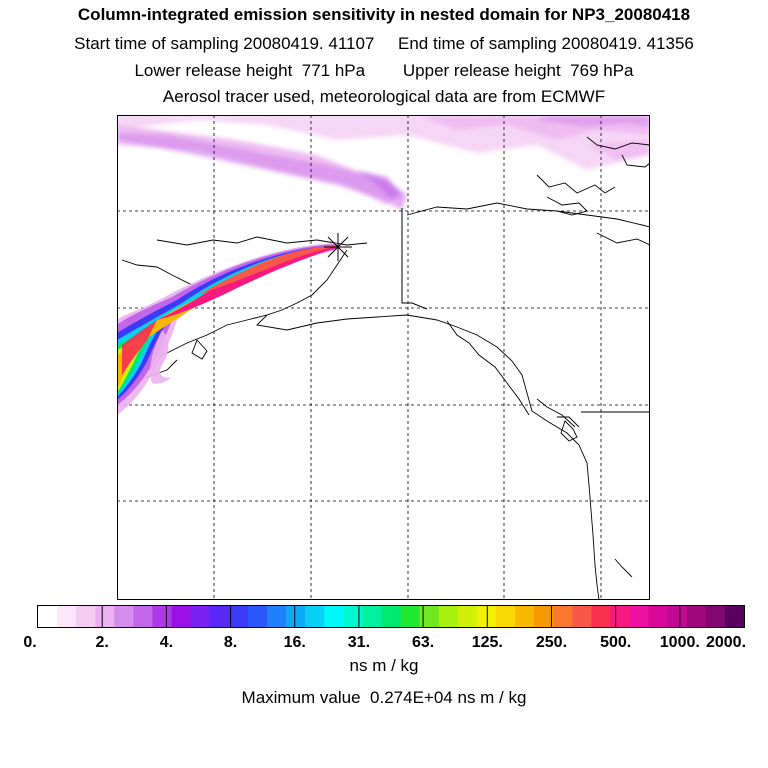 Image resolution: width=768 pixels, height=768 pixels. I want to click on upper-label: Upper release height, so click(481, 70).